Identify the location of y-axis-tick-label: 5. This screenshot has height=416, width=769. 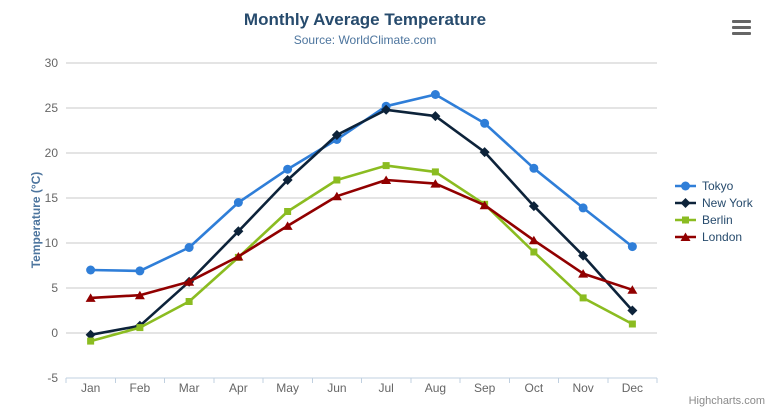
(54, 288).